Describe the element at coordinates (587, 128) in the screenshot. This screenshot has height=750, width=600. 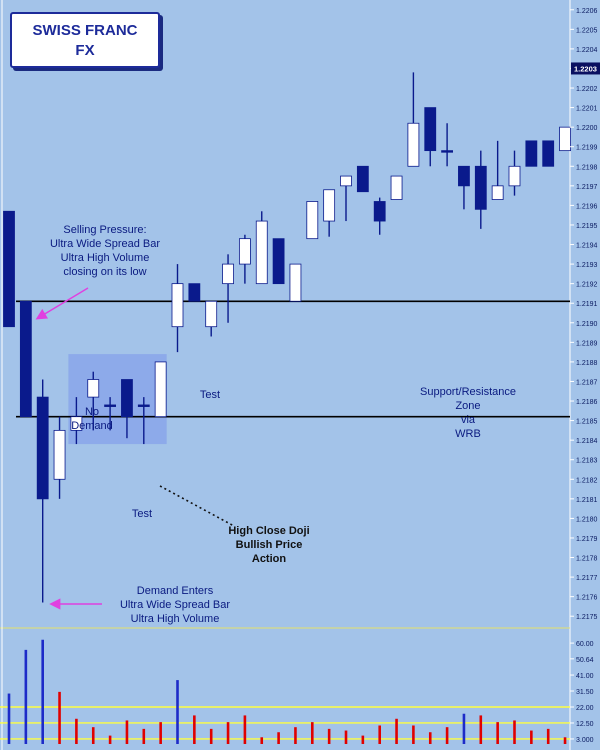
I see `price-tick-label: 1.2200` at that location.